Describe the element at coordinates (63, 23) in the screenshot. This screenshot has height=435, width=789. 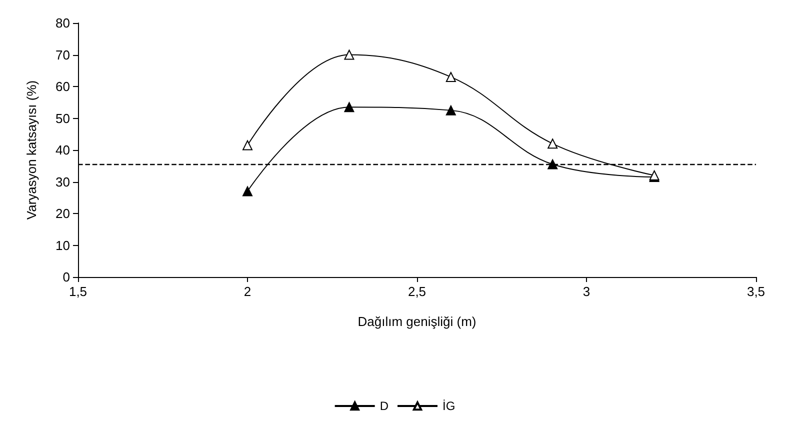
I see `y-tick-label: 80` at that location.